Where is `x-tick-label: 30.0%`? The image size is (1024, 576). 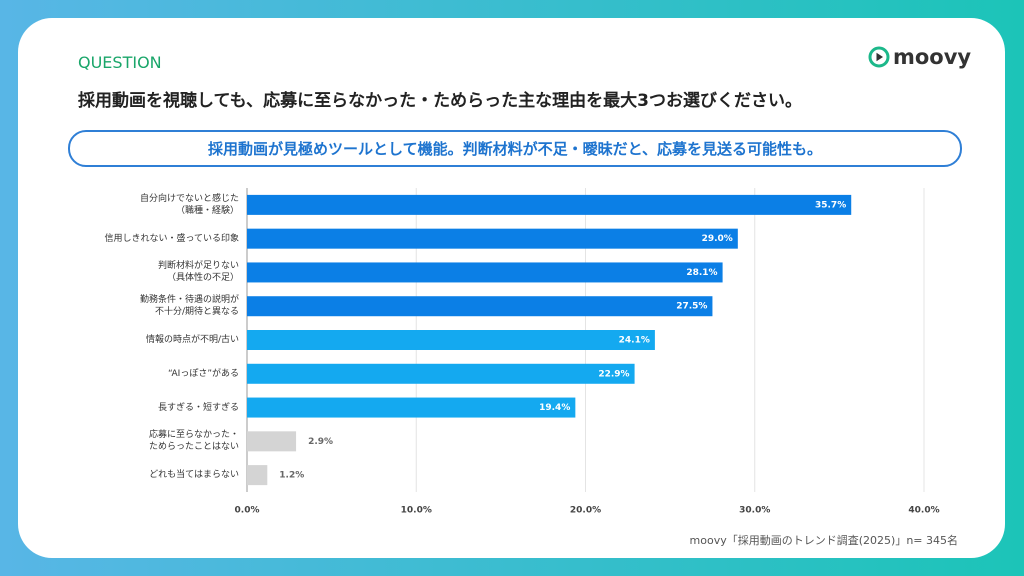 x-tick-label: 30.0% is located at coordinates (754, 511).